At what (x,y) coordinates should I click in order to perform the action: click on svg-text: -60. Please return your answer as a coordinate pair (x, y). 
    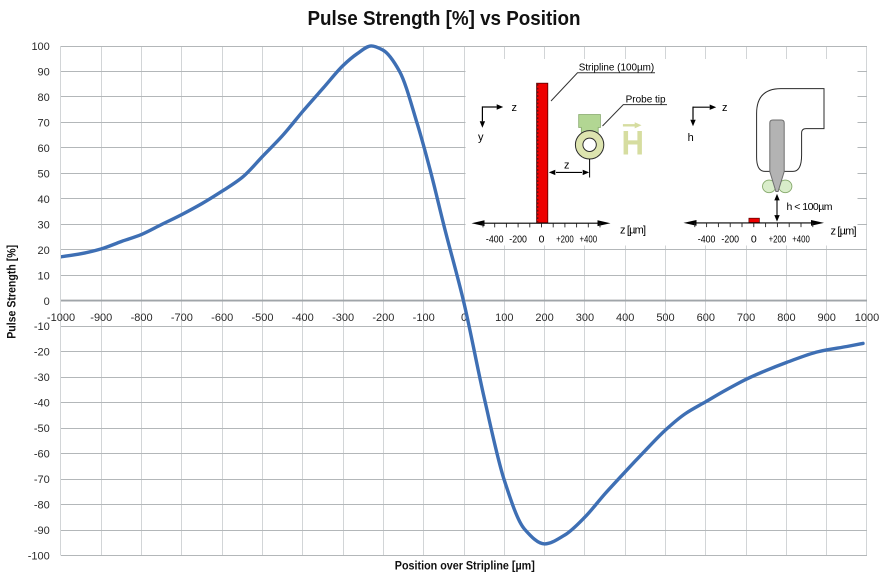
    Looking at the image, I should click on (42, 455).